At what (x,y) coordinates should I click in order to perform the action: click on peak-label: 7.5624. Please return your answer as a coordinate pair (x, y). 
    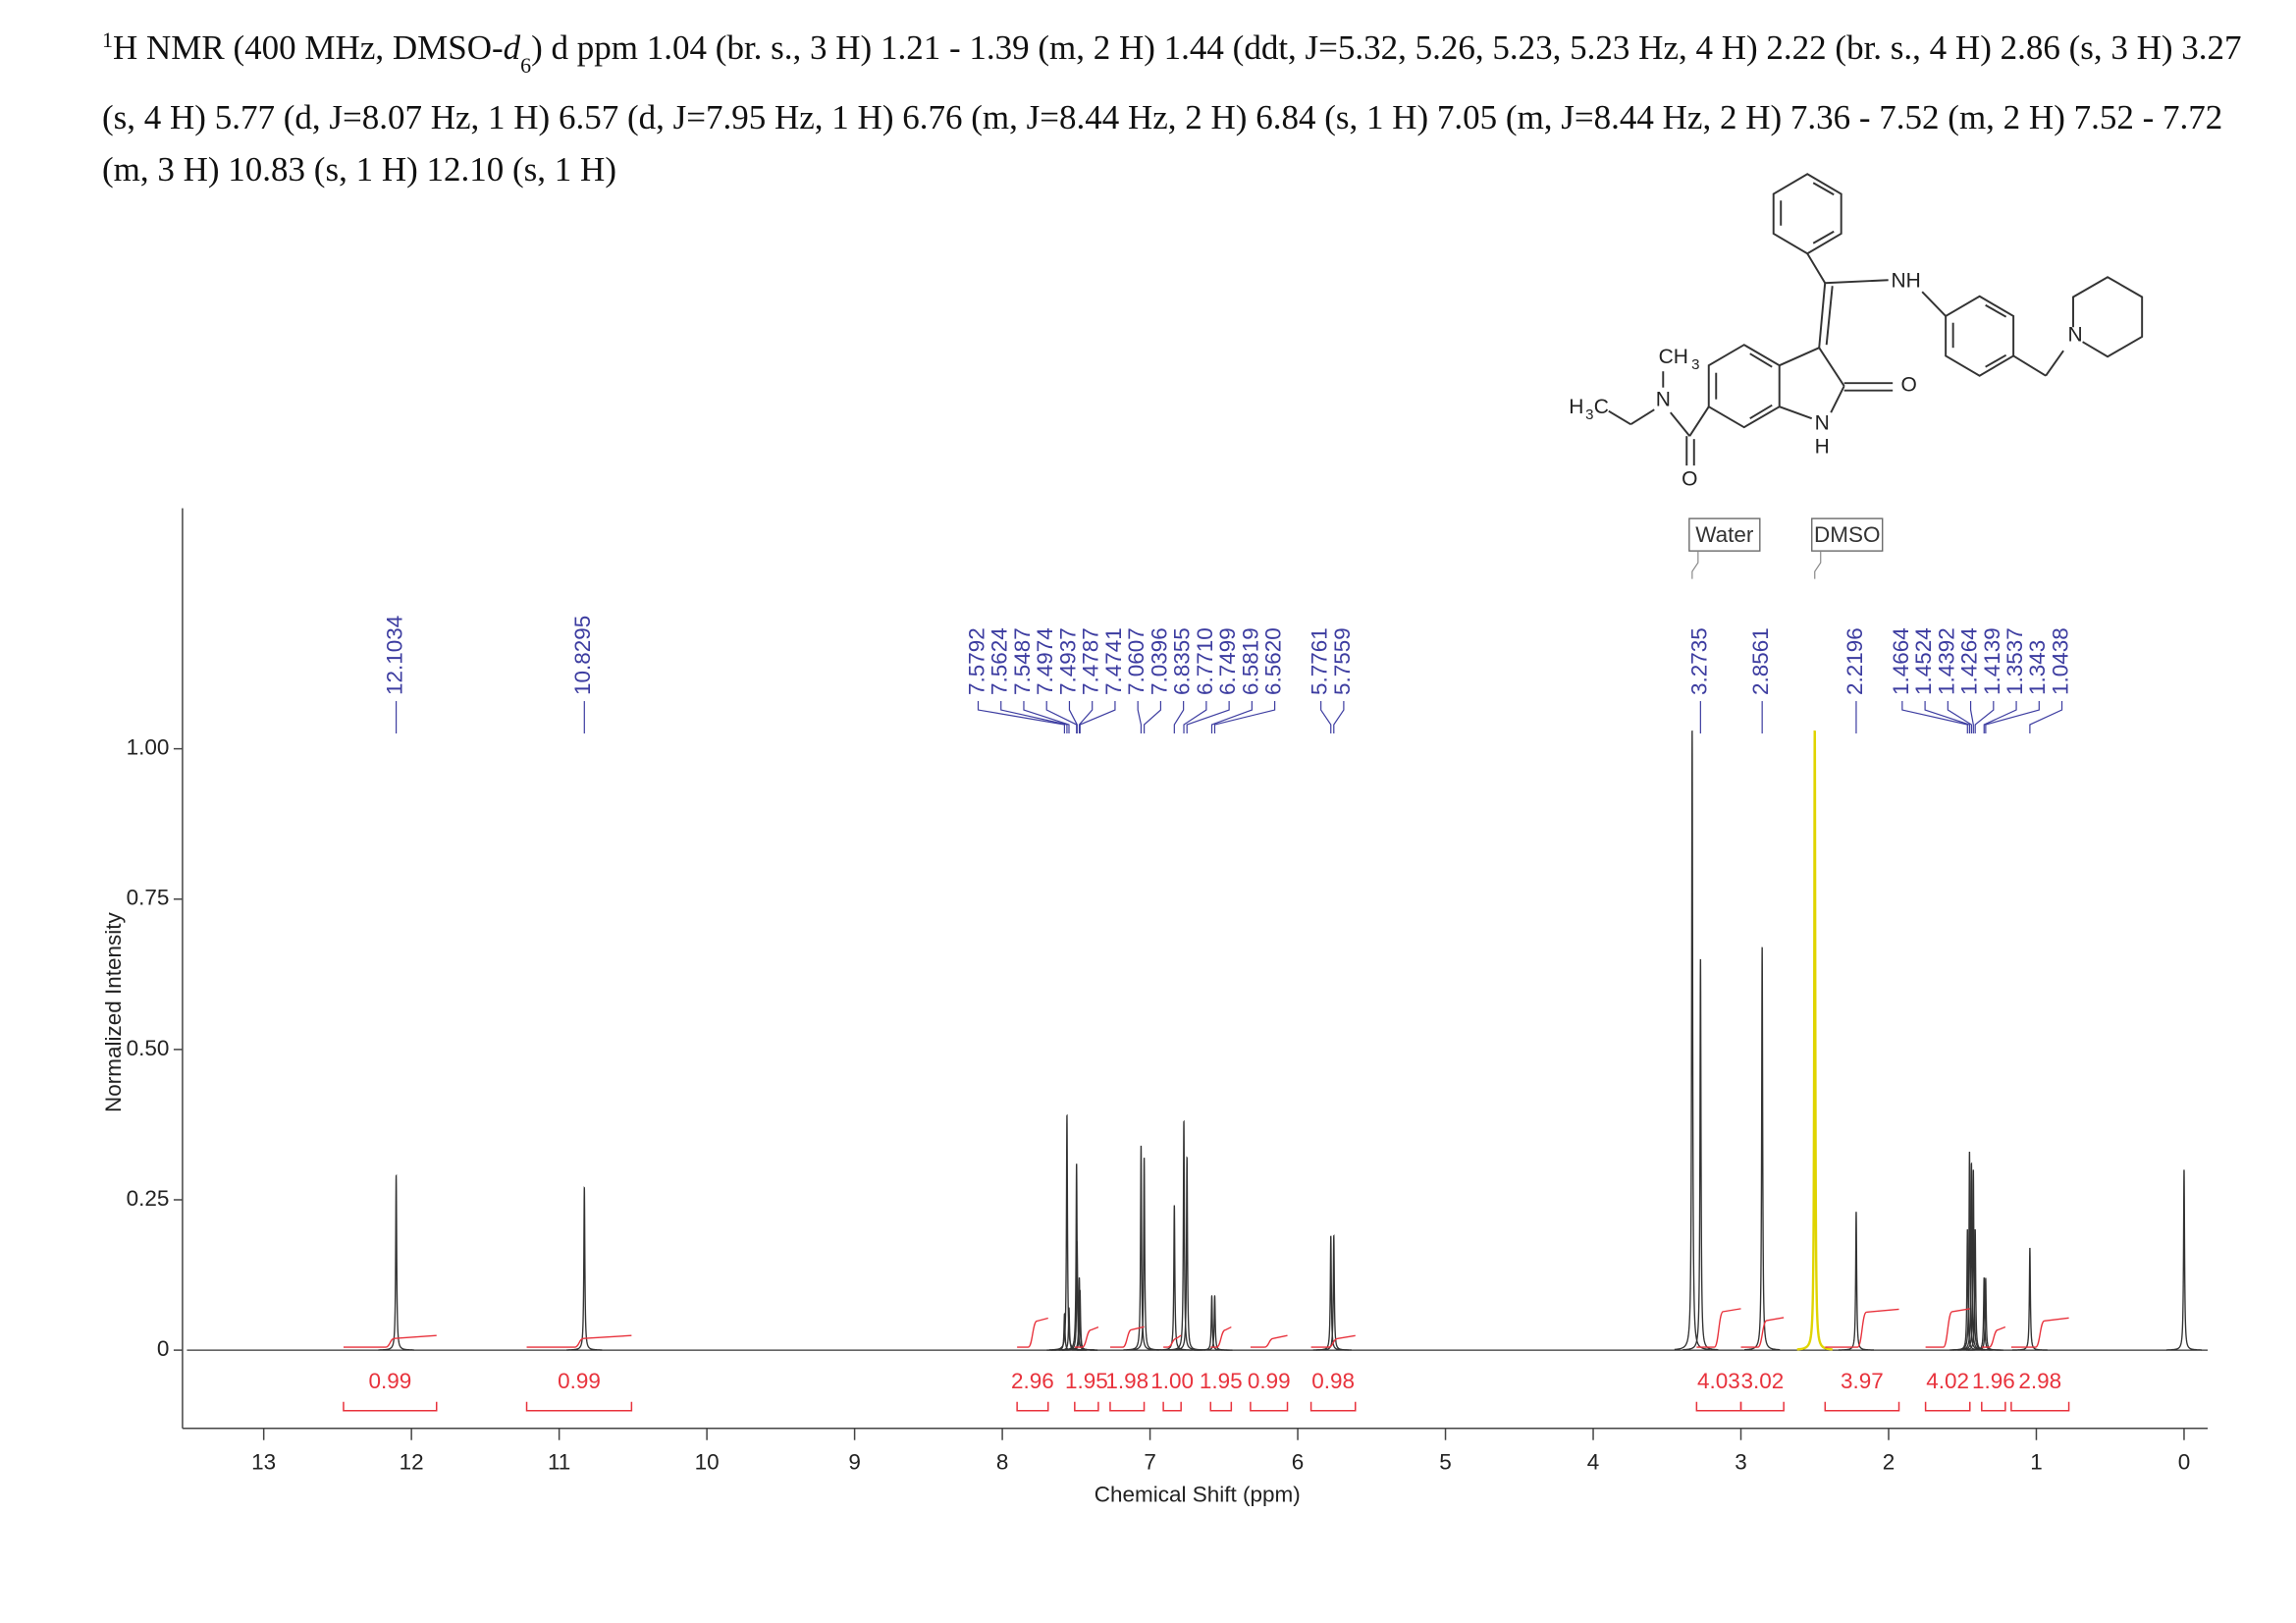
    Looking at the image, I should click on (1000, 661).